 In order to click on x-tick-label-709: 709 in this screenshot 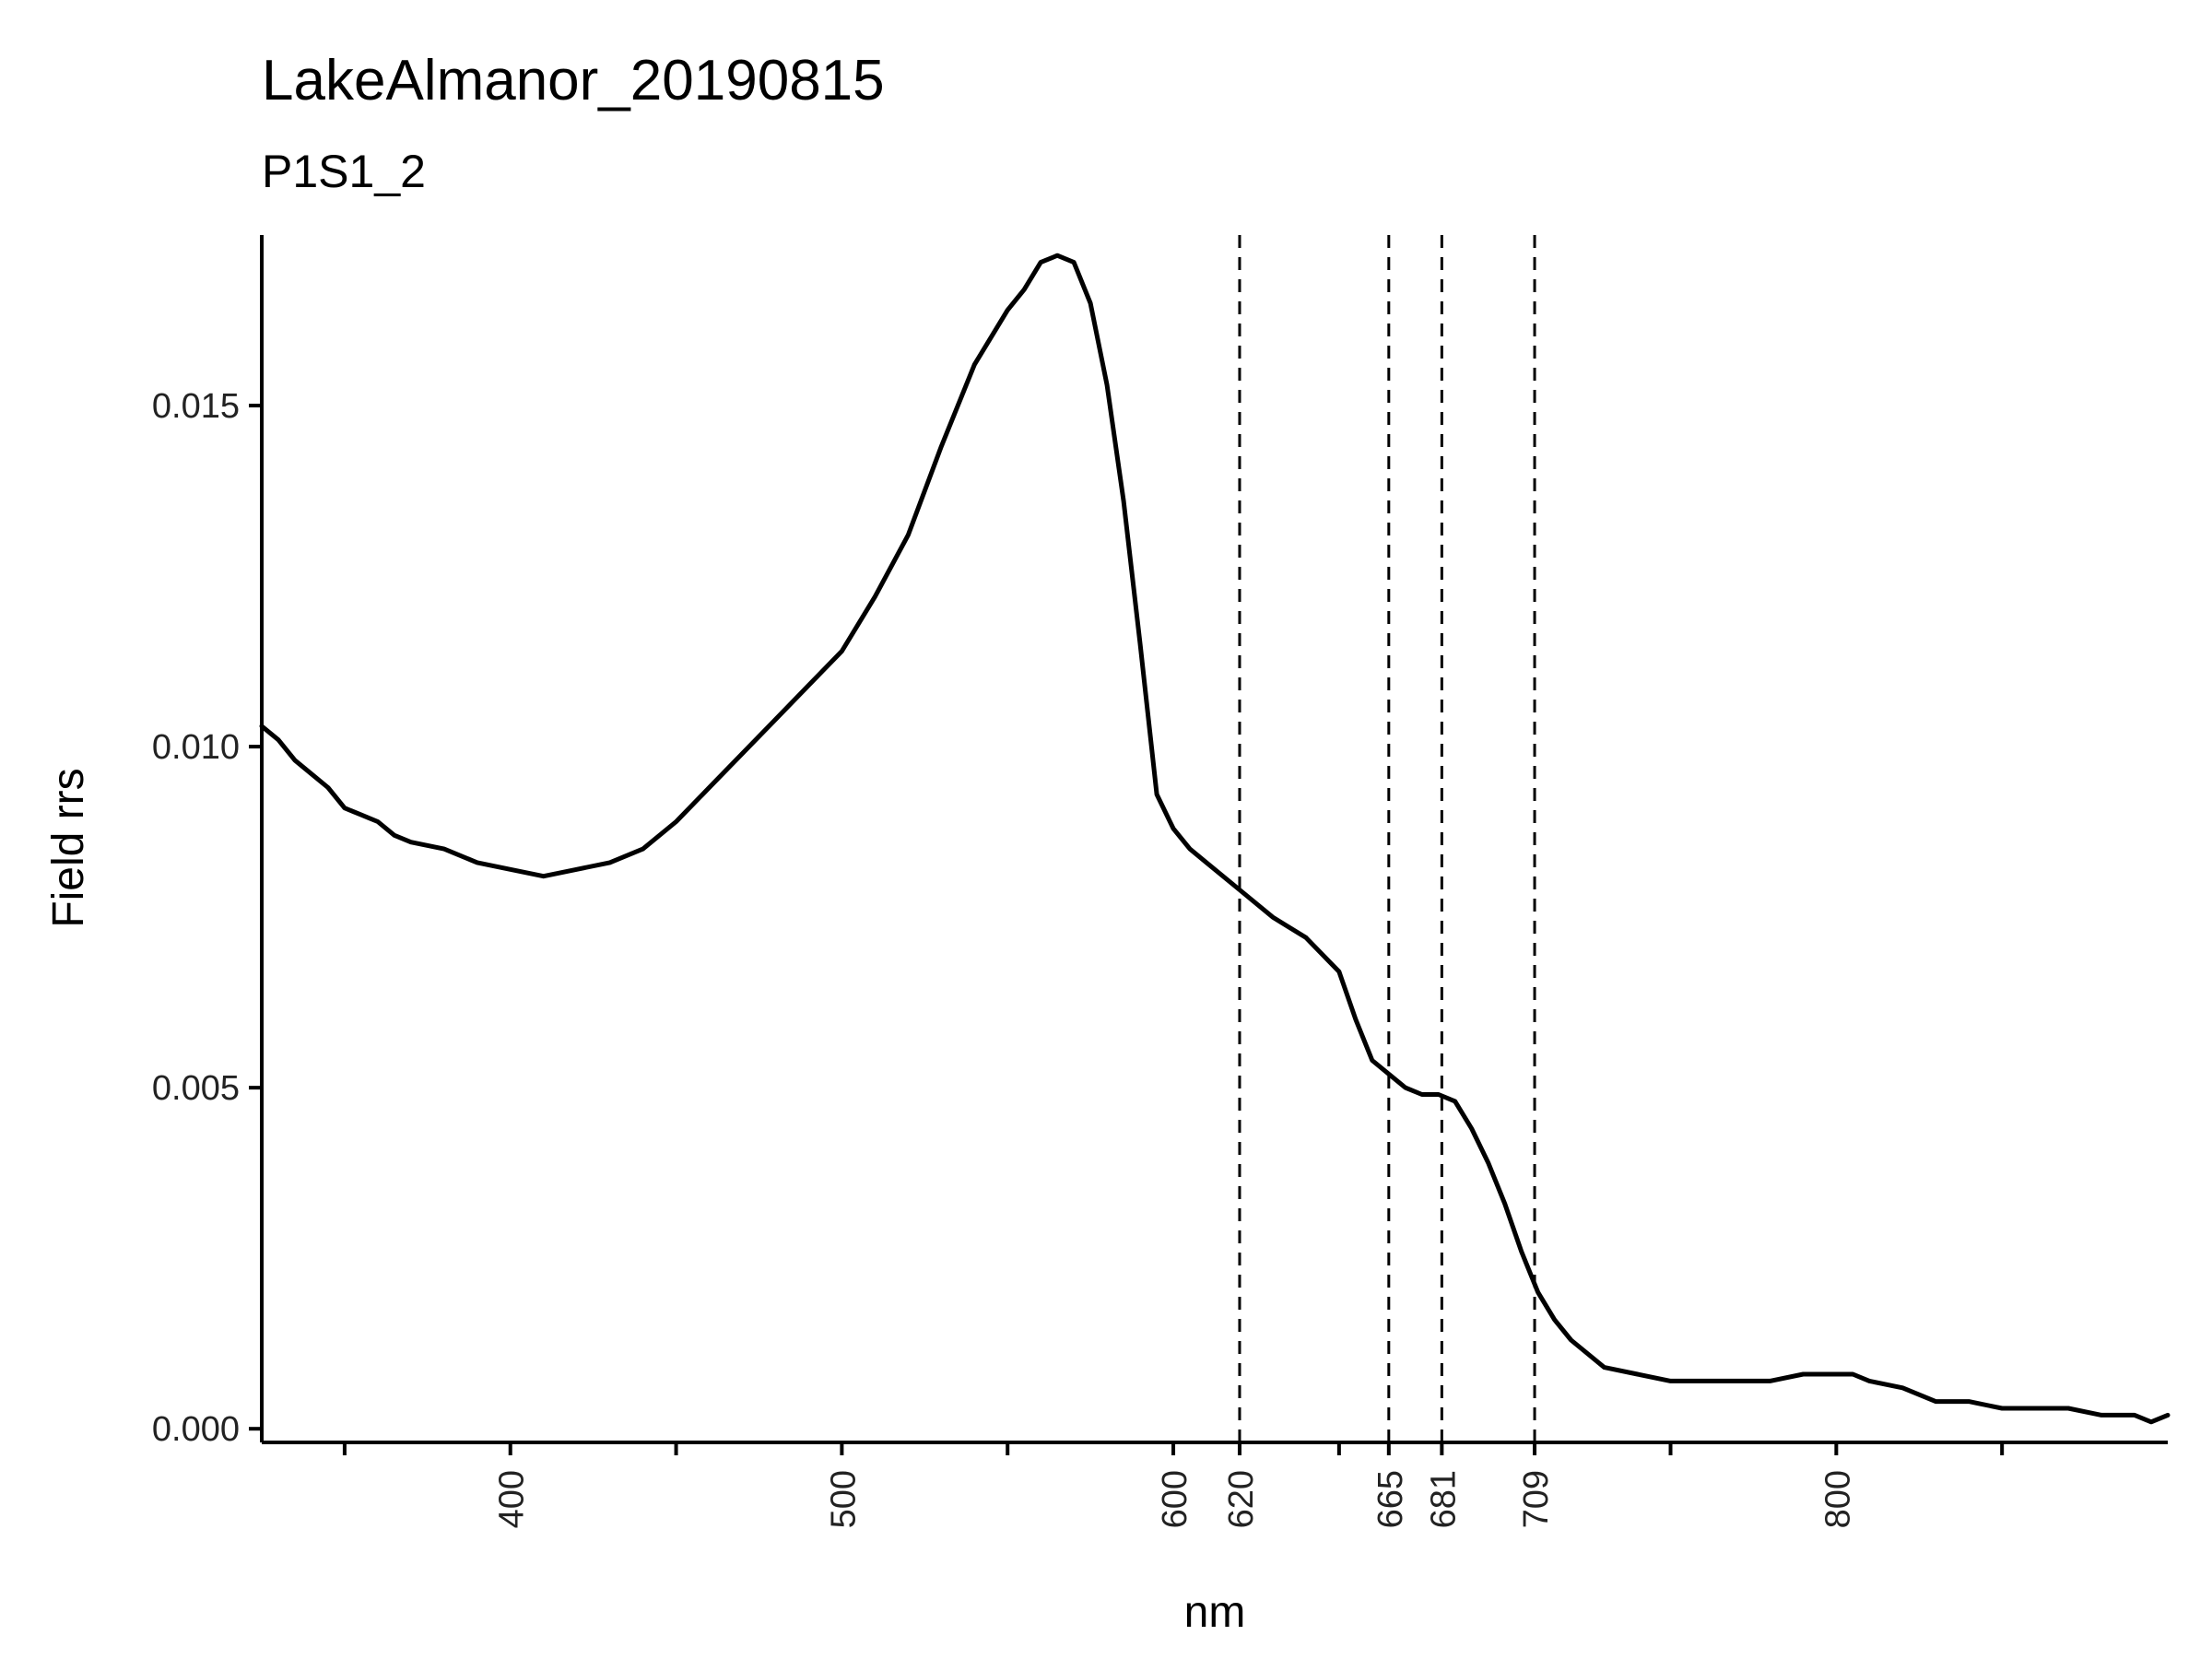, I will do `click(1536, 1499)`.